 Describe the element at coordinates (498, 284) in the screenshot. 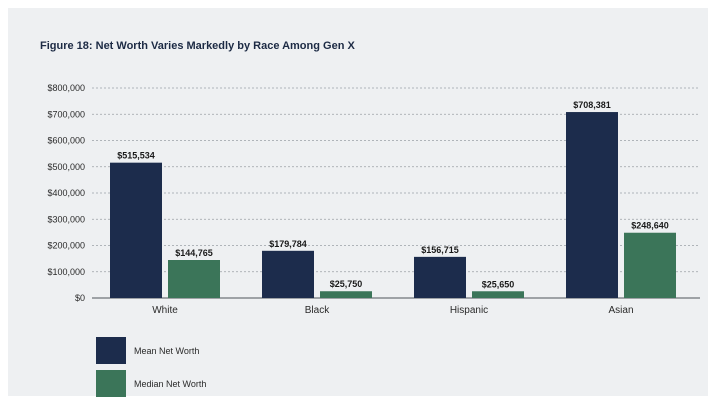

I see `data-label: $25,650` at that location.